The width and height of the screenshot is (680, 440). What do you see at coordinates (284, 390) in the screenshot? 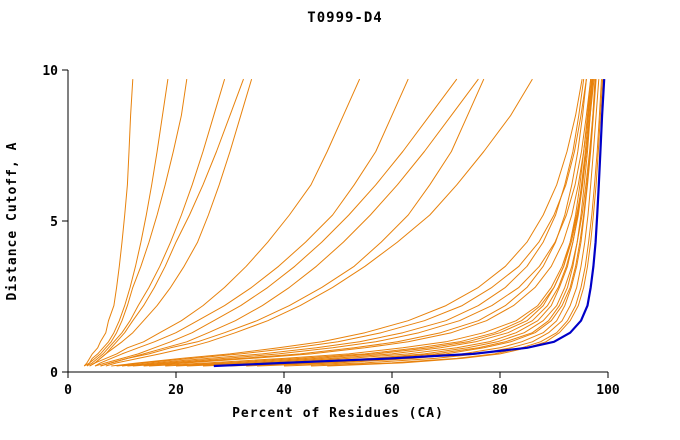
I see `x-tick-label: 40` at bounding box center [284, 390].